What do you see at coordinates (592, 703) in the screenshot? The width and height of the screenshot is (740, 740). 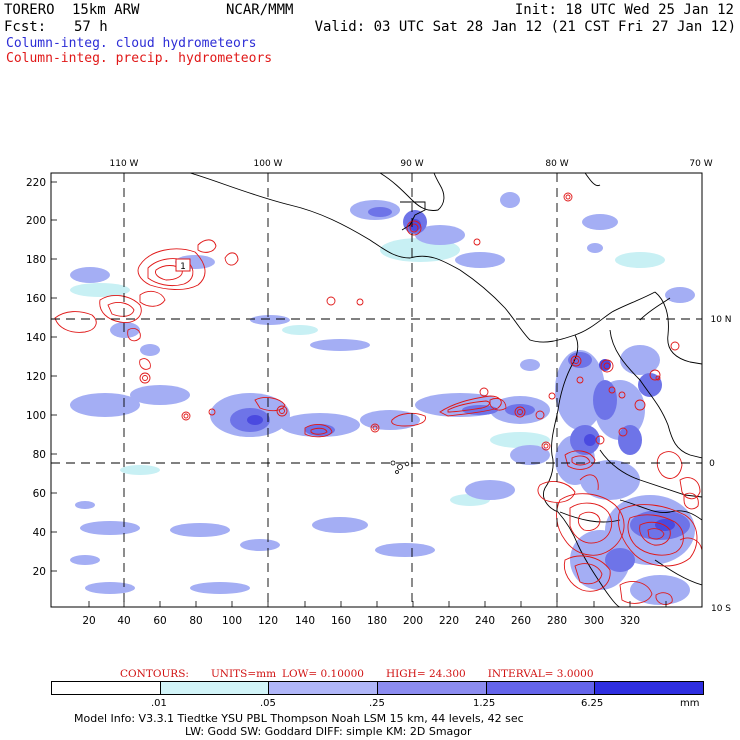 I see `legend-threshold: 6.25` at bounding box center [592, 703].